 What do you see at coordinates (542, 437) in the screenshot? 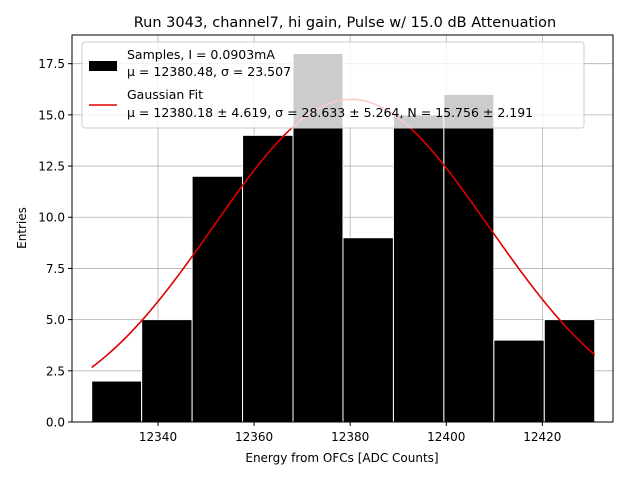
I see `x-tick-label: 12420` at bounding box center [542, 437].